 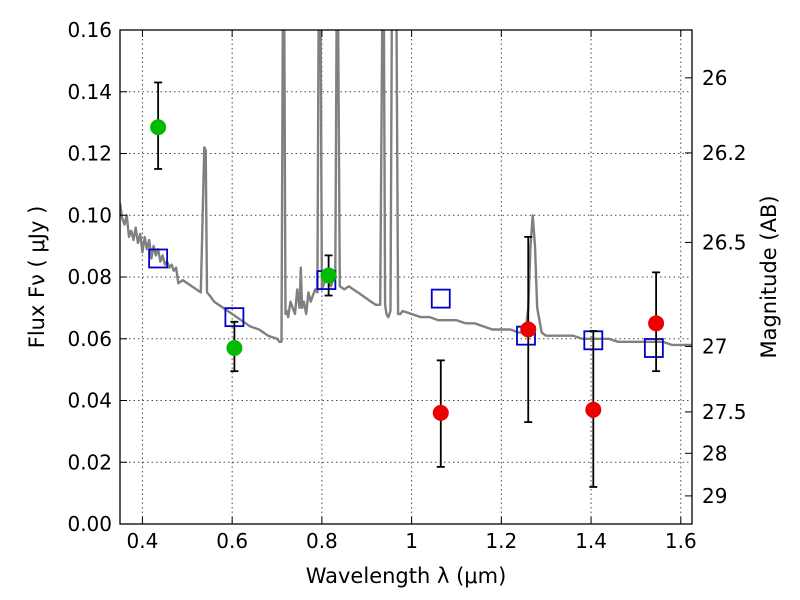 What do you see at coordinates (89, 462) in the screenshot?
I see `y-tick-label: 0.02` at bounding box center [89, 462].